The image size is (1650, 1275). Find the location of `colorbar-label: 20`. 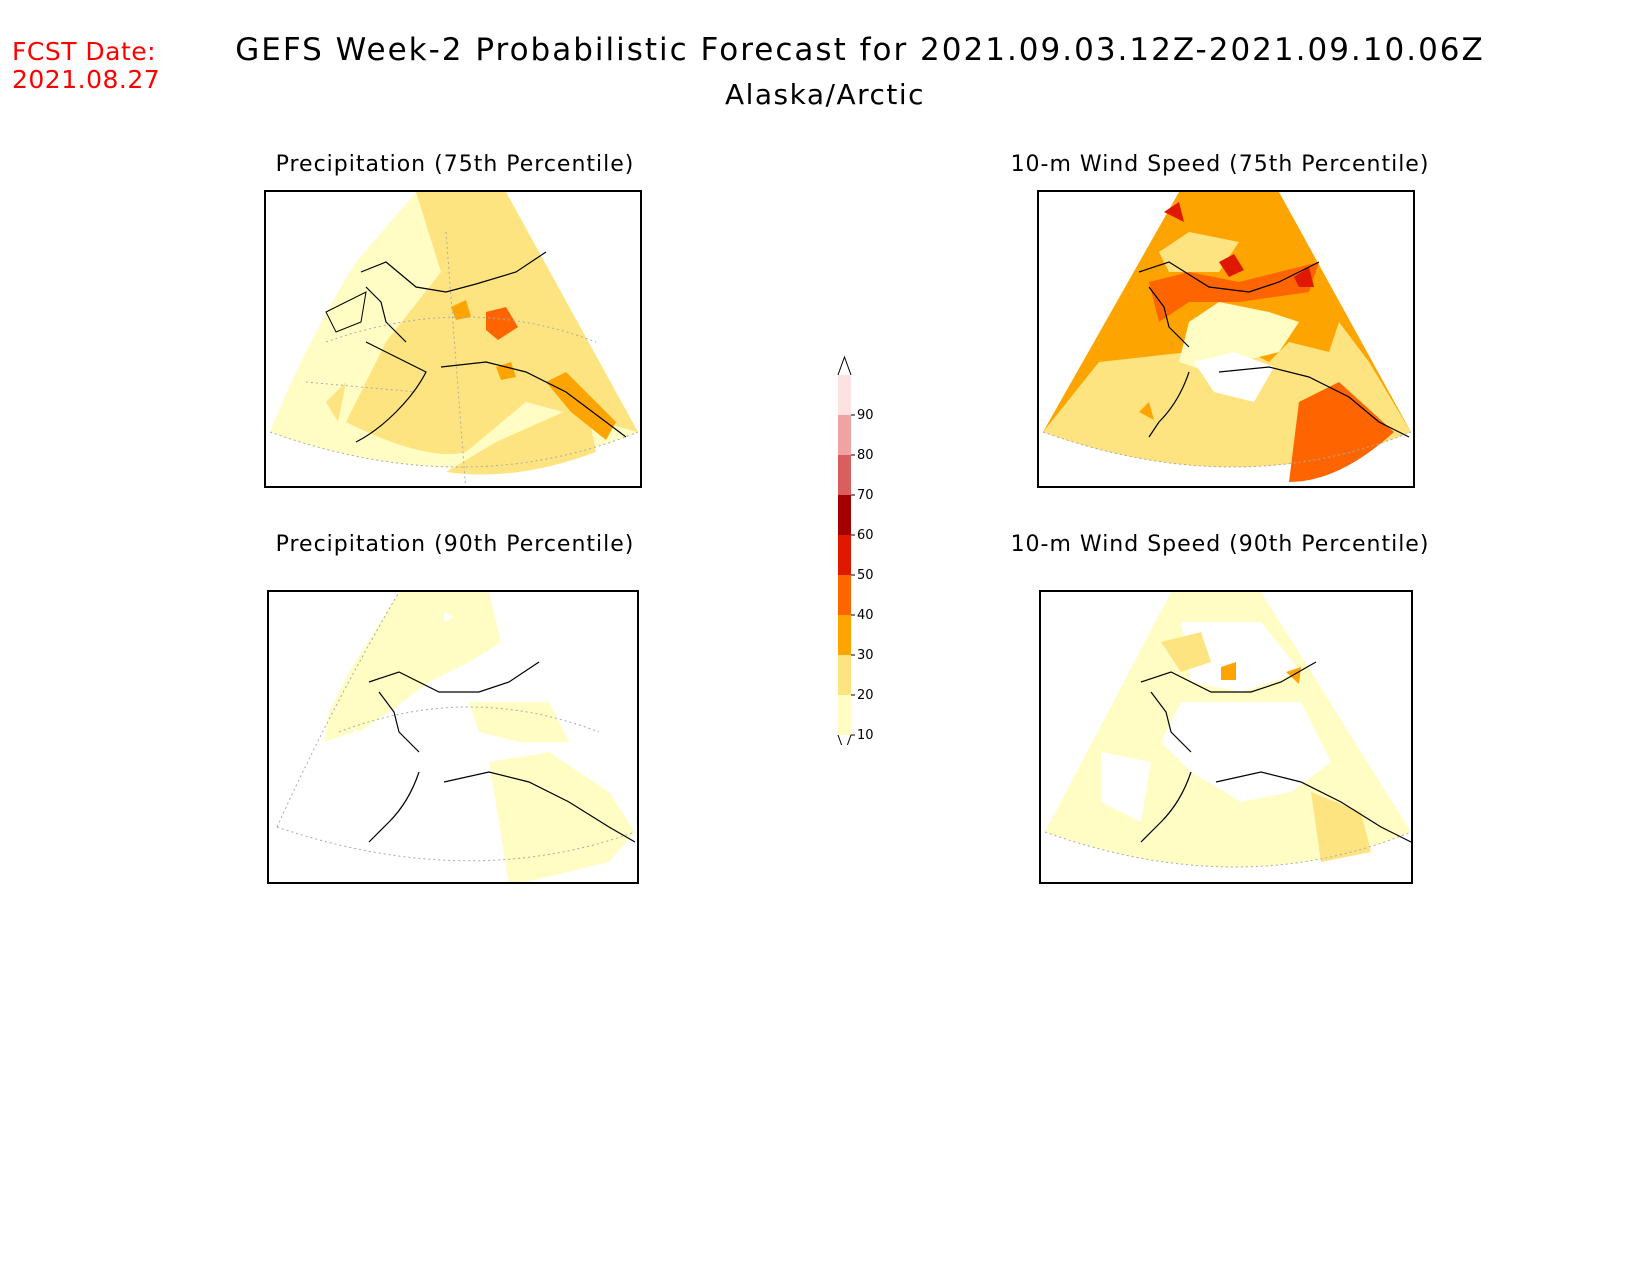

colorbar-label: 20 is located at coordinates (865, 695).